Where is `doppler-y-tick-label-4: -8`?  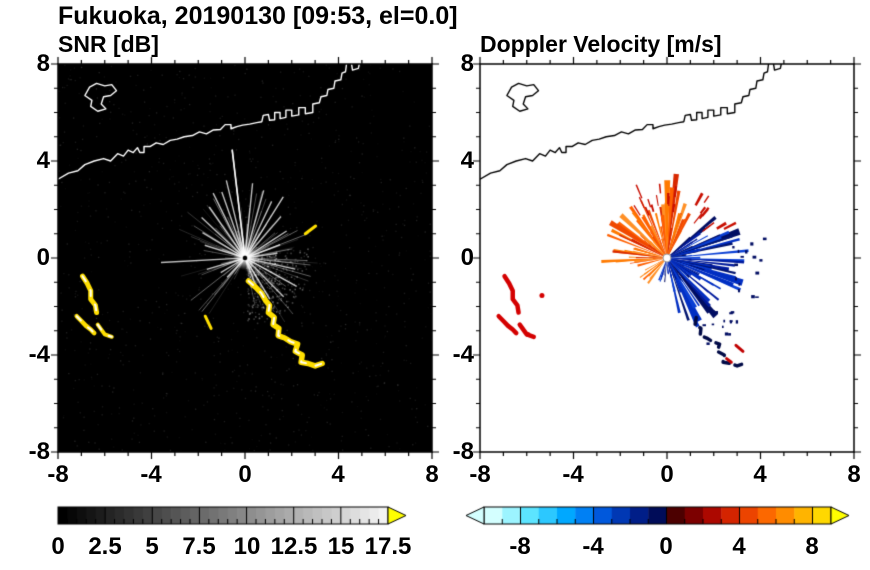 doppler-y-tick-label-4: -8 is located at coordinates (463, 451).